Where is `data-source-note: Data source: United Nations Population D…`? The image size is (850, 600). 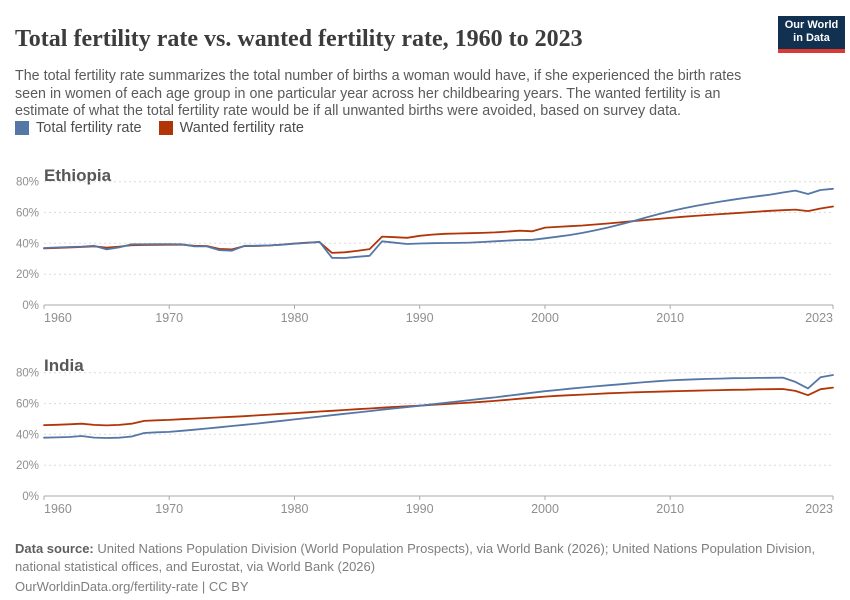
data-source-note: Data source: United Nations Population D… is located at coordinates (421, 557).